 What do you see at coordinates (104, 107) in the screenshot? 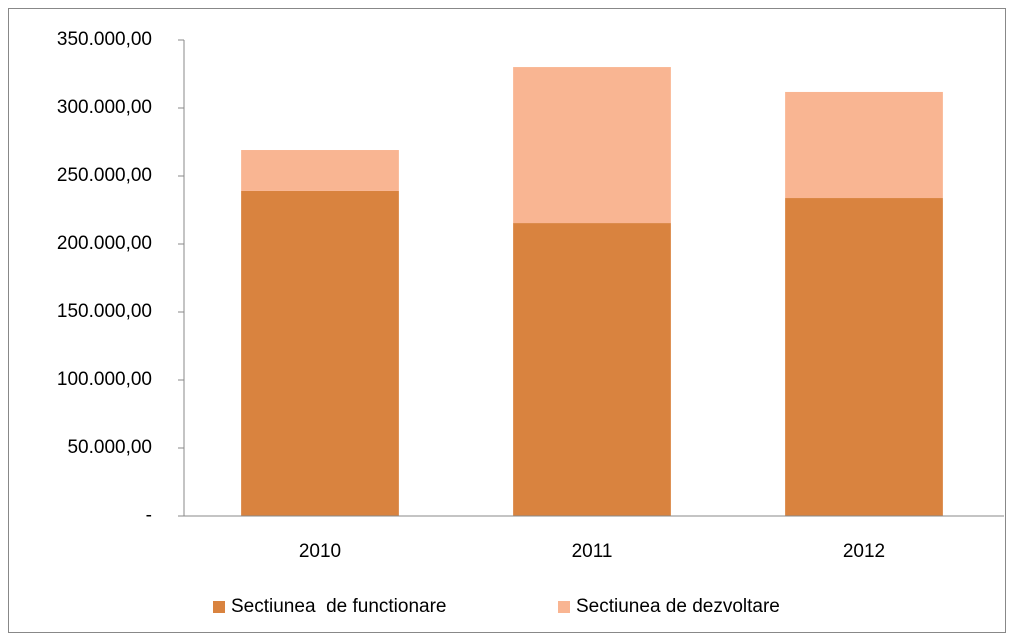
I see `y-tick-label: 300.000,00` at bounding box center [104, 107].